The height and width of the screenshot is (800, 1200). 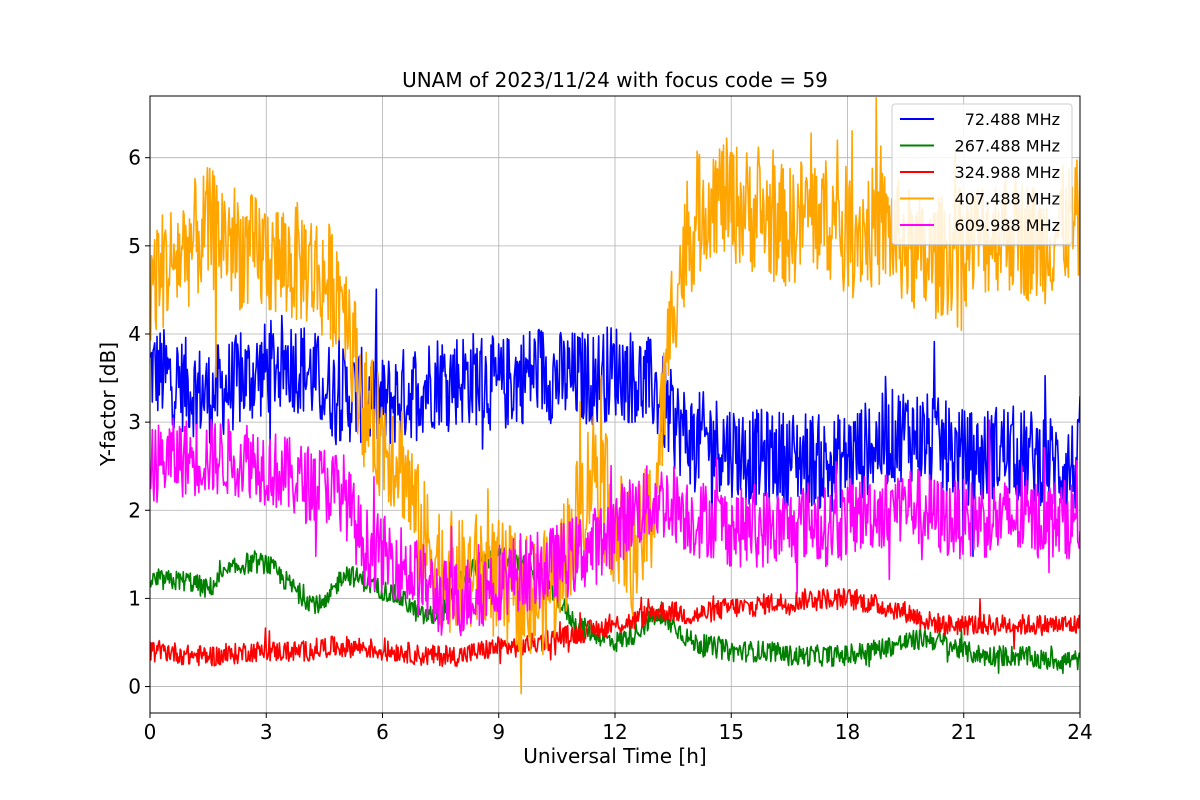 What do you see at coordinates (1007, 225) in the screenshot?
I see `legend-label: 609.988 MHz` at bounding box center [1007, 225].